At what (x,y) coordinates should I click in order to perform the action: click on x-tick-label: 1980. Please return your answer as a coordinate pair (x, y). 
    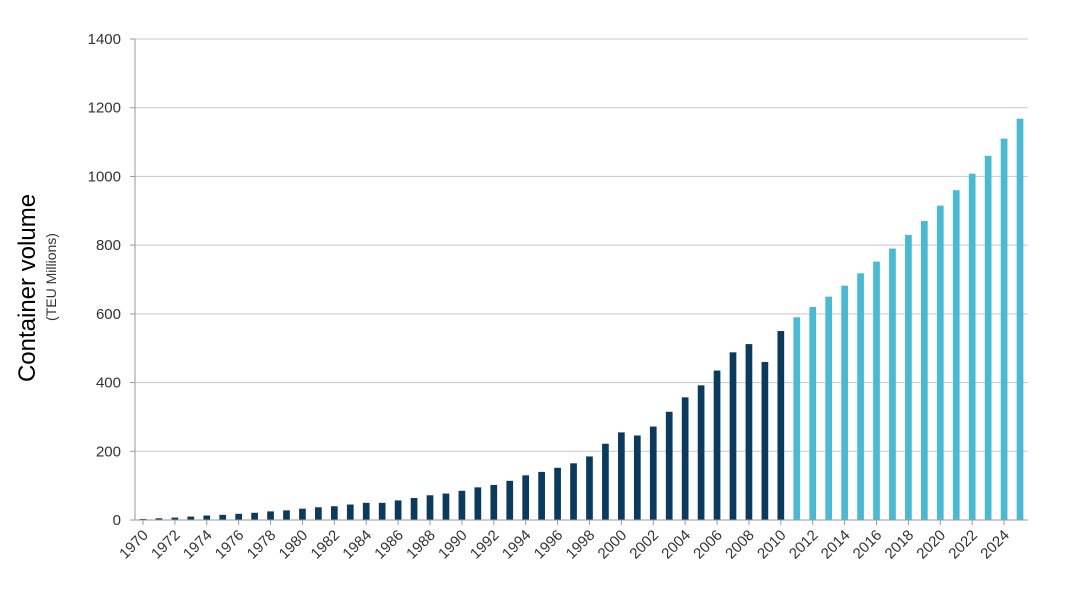
    Looking at the image, I should click on (294, 545).